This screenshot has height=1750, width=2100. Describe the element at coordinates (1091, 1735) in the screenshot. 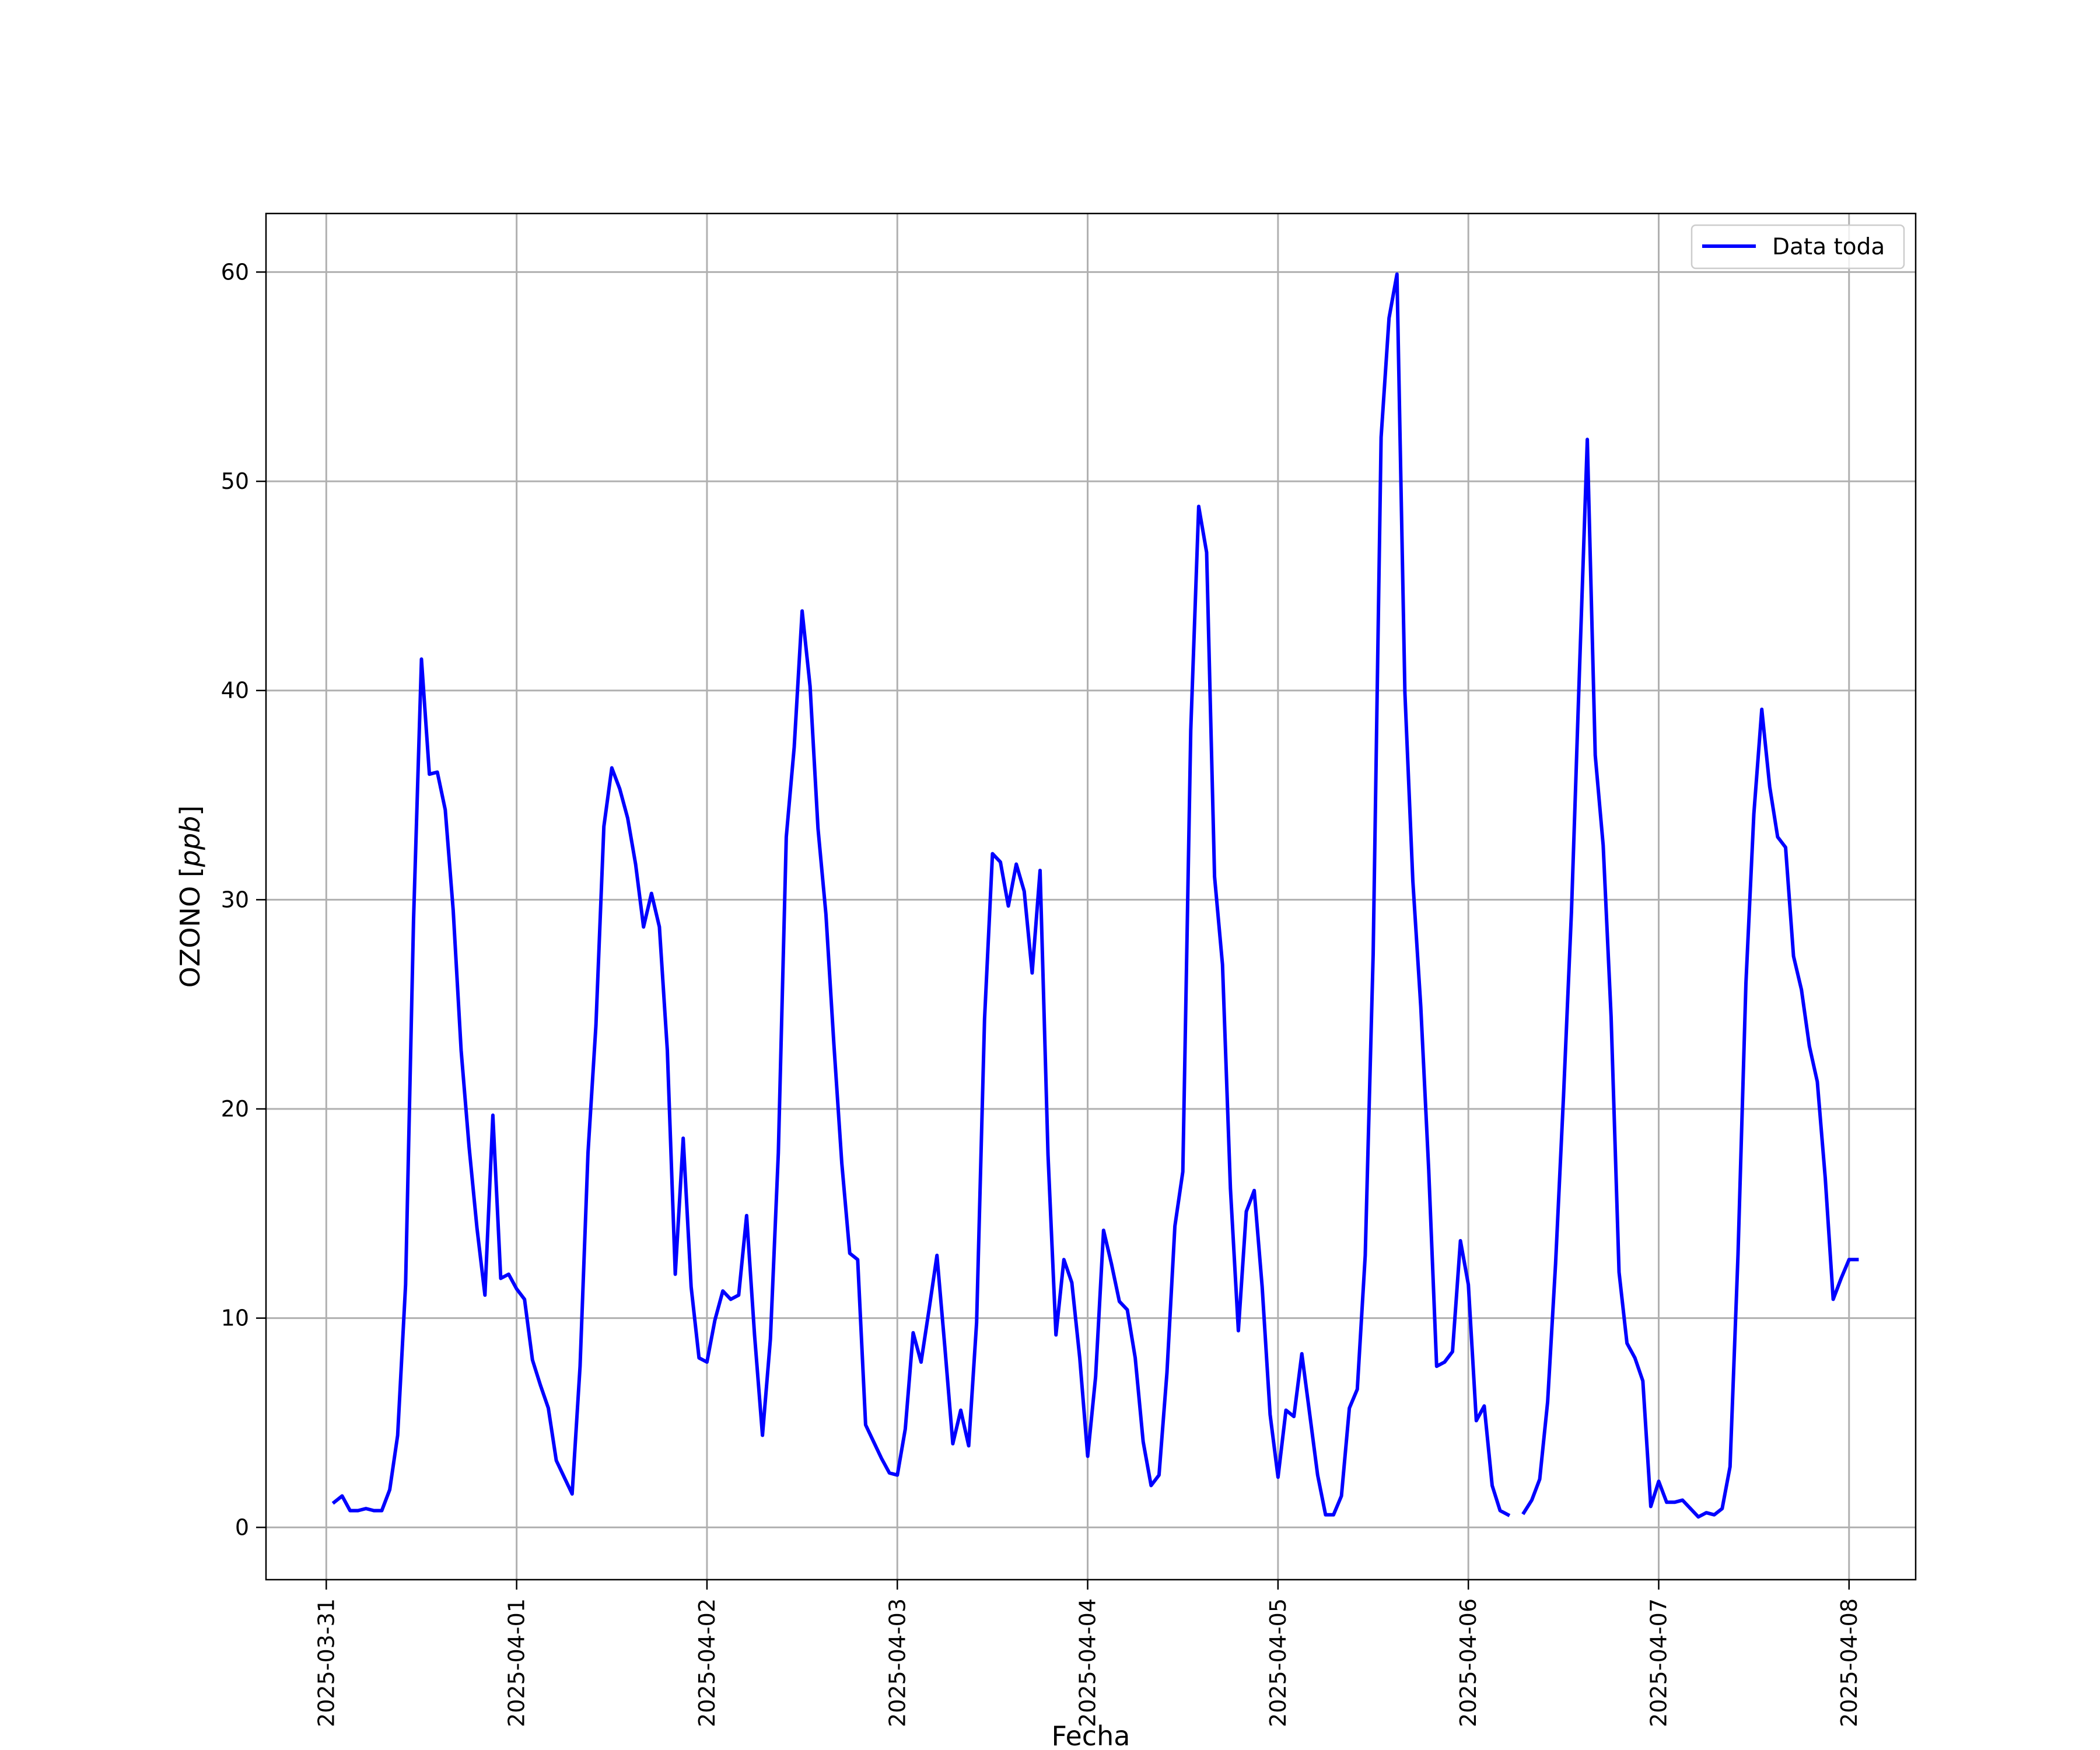

I see `x-axis-title: Fecha` at that location.